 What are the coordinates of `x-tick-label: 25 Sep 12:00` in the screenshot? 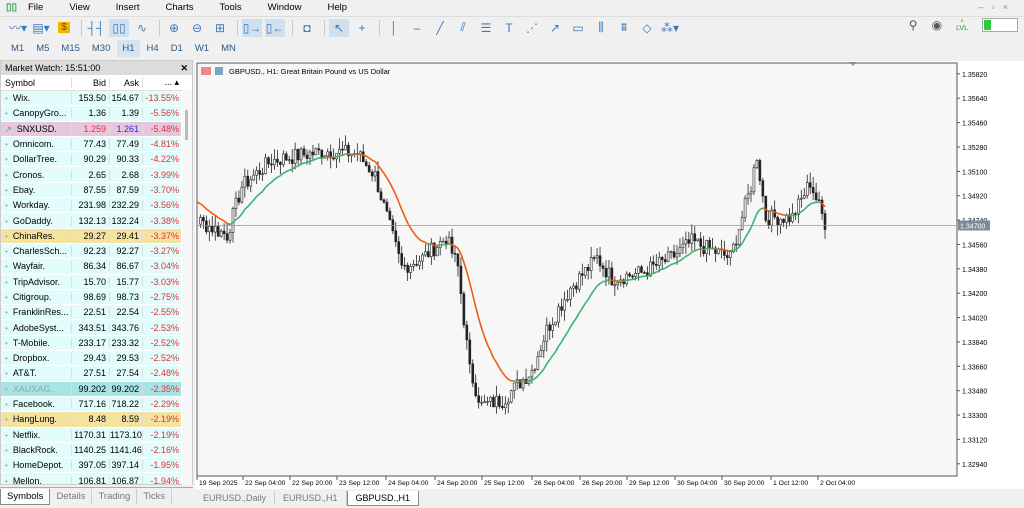 It's located at (504, 483).